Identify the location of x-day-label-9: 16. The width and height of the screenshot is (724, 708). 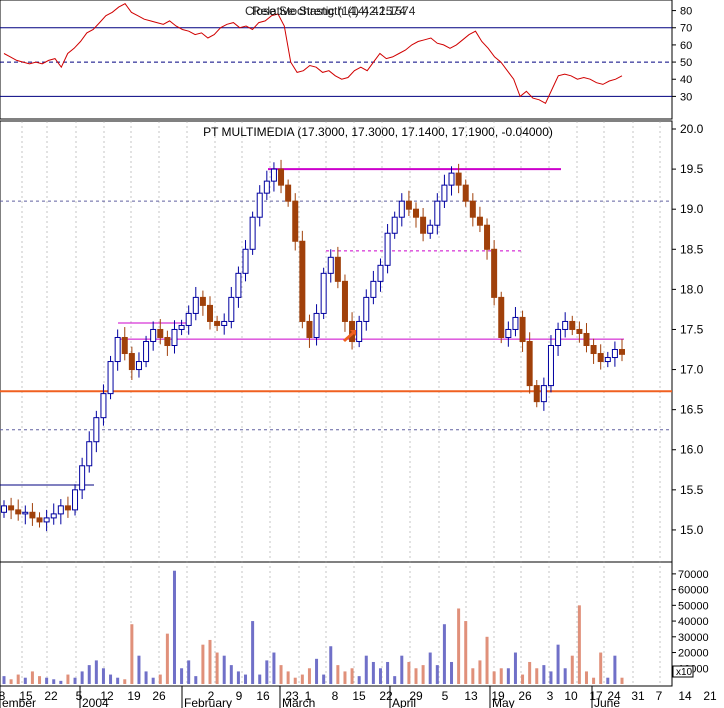
(263, 696).